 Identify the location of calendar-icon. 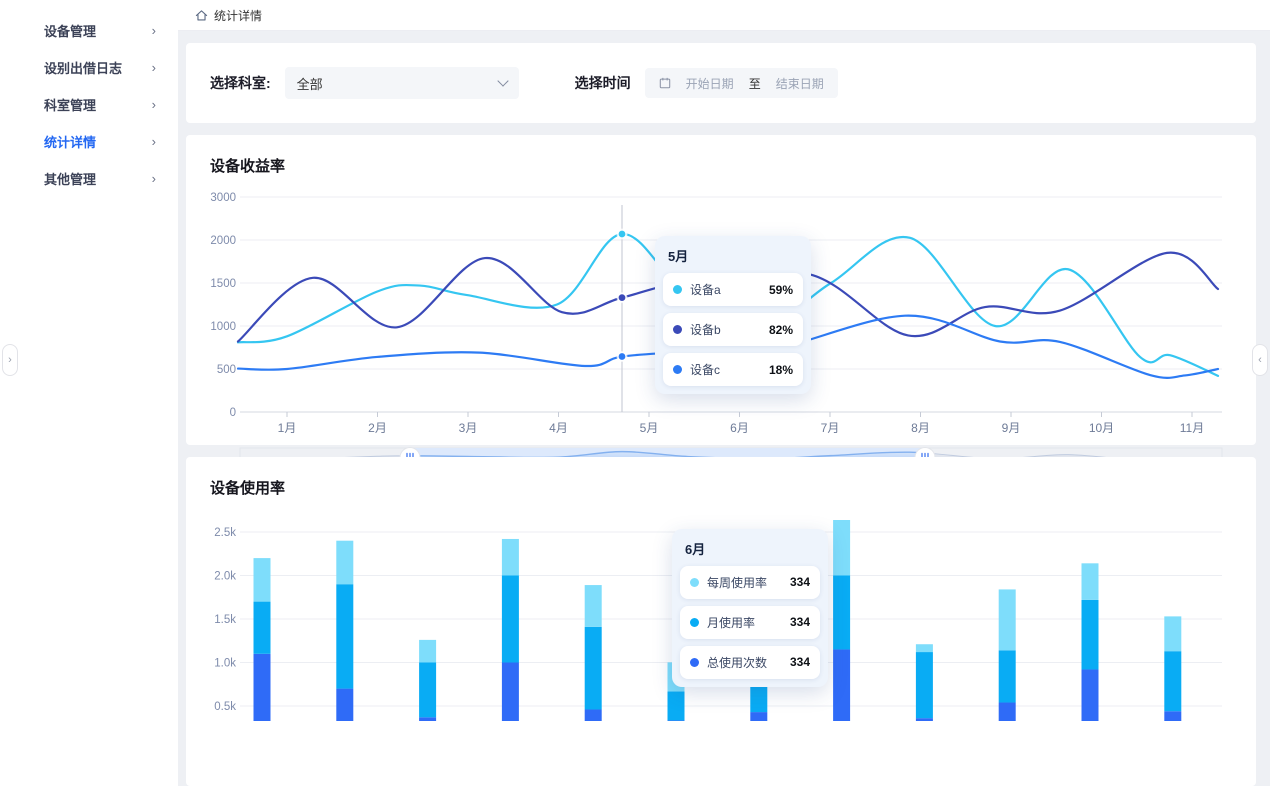
(664, 83).